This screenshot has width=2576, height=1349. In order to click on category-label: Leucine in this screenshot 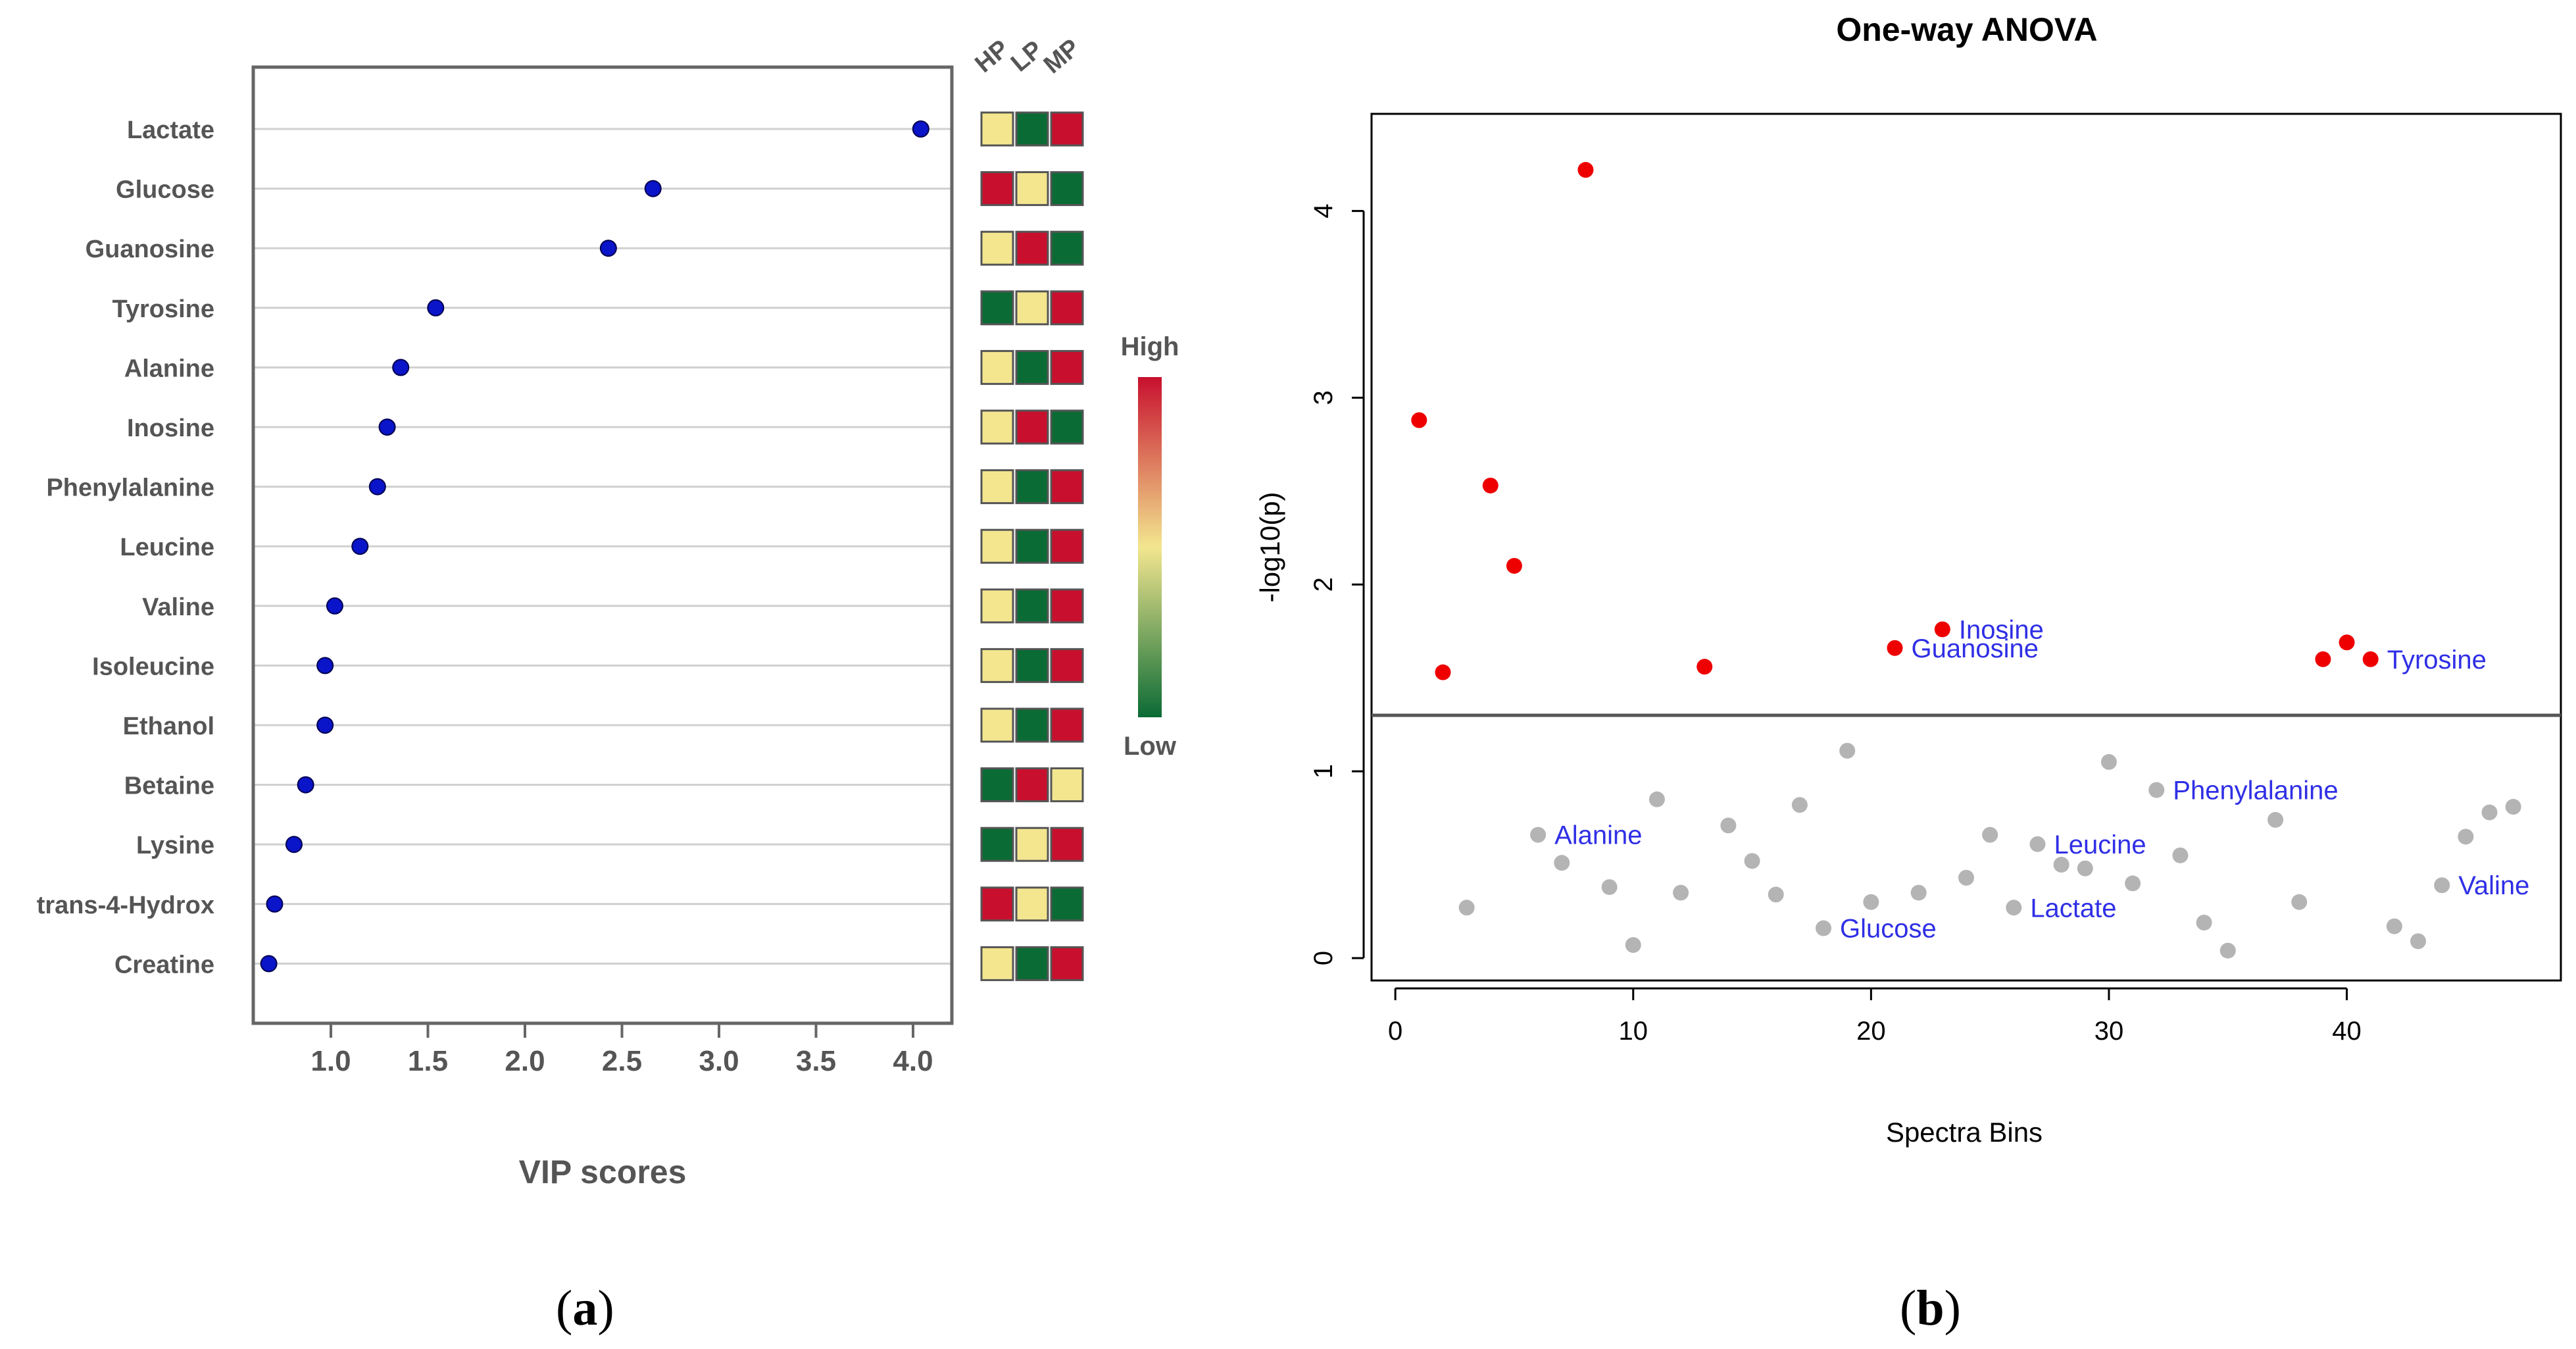, I will do `click(167, 547)`.